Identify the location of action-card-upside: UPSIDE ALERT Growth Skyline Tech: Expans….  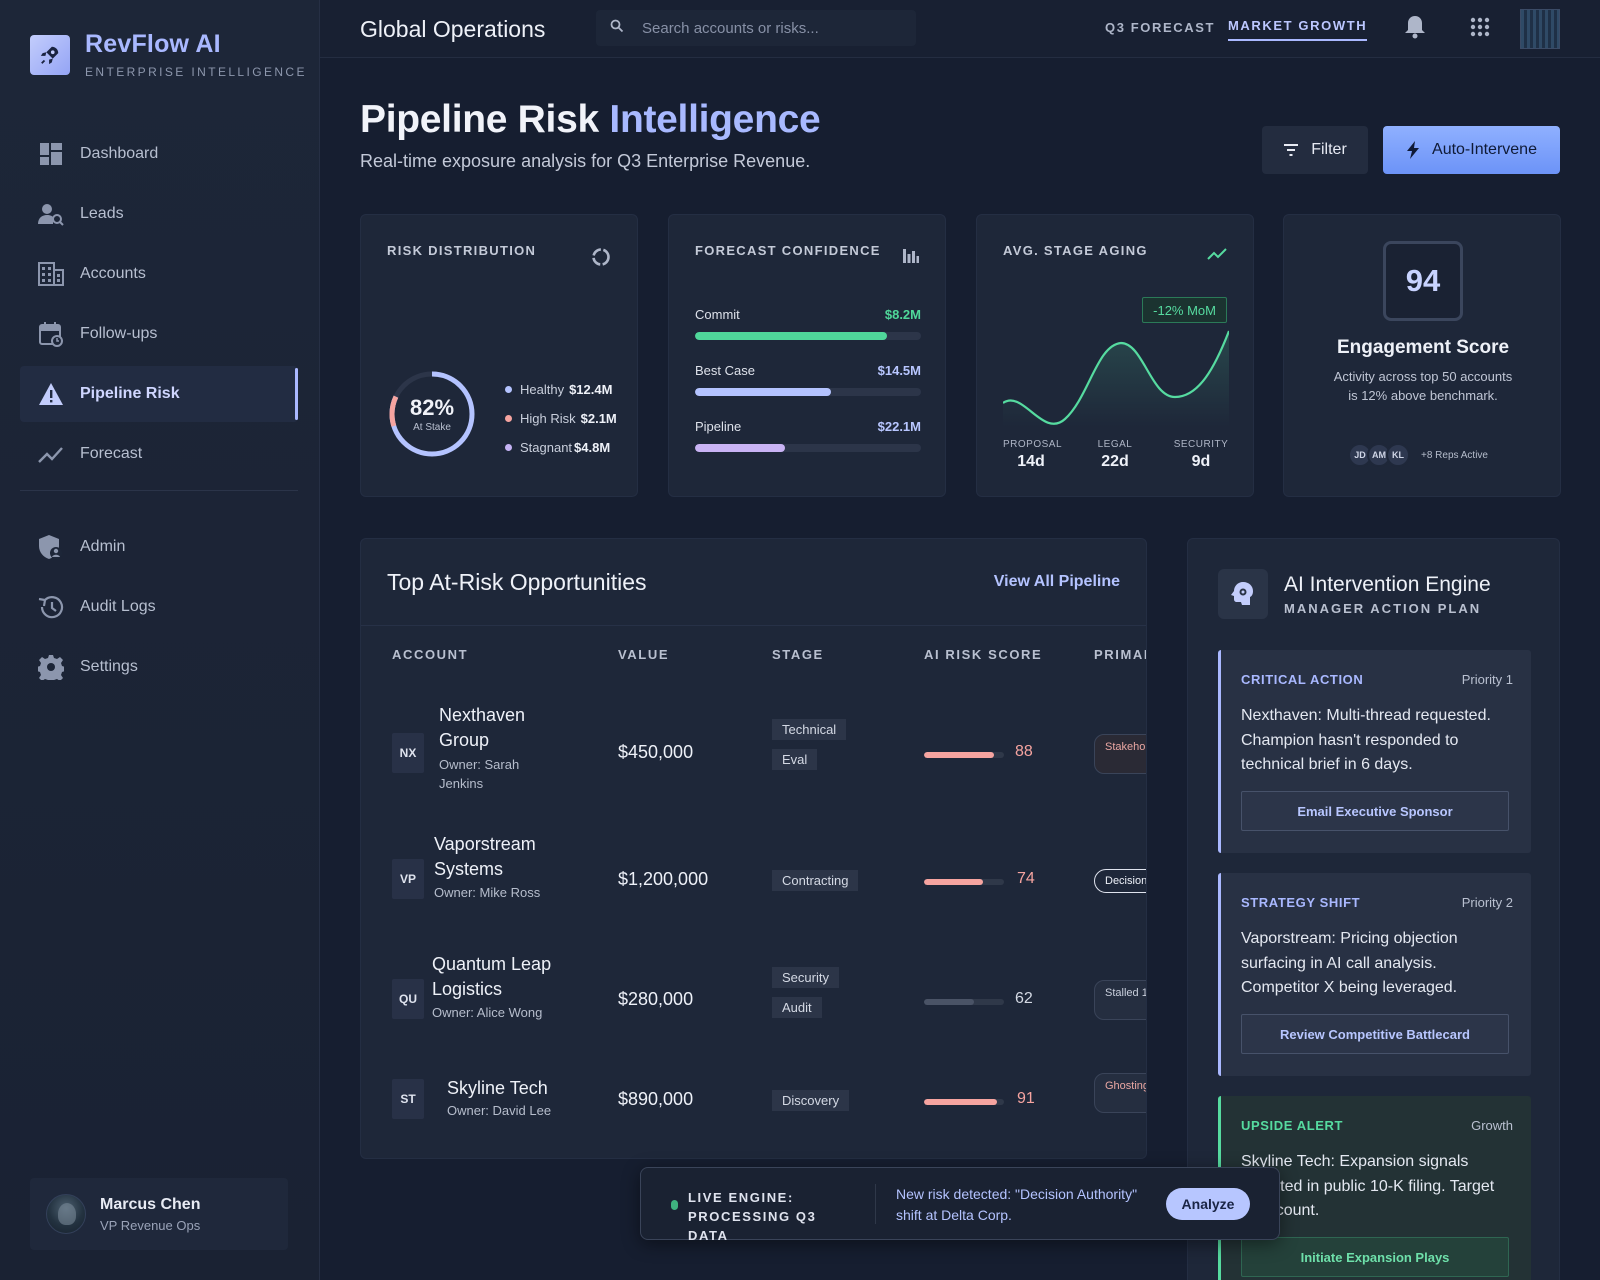
(1374, 1188).